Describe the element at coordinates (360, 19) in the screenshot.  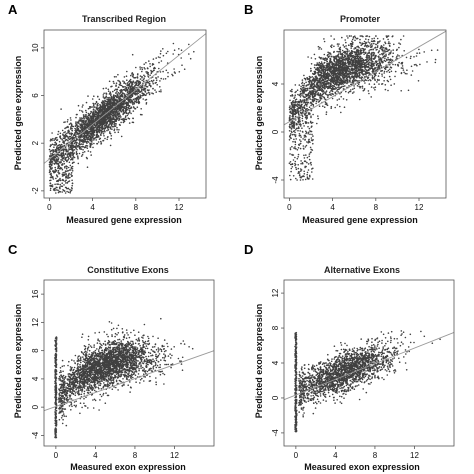
I see `panel-title-b: Promoter` at that location.